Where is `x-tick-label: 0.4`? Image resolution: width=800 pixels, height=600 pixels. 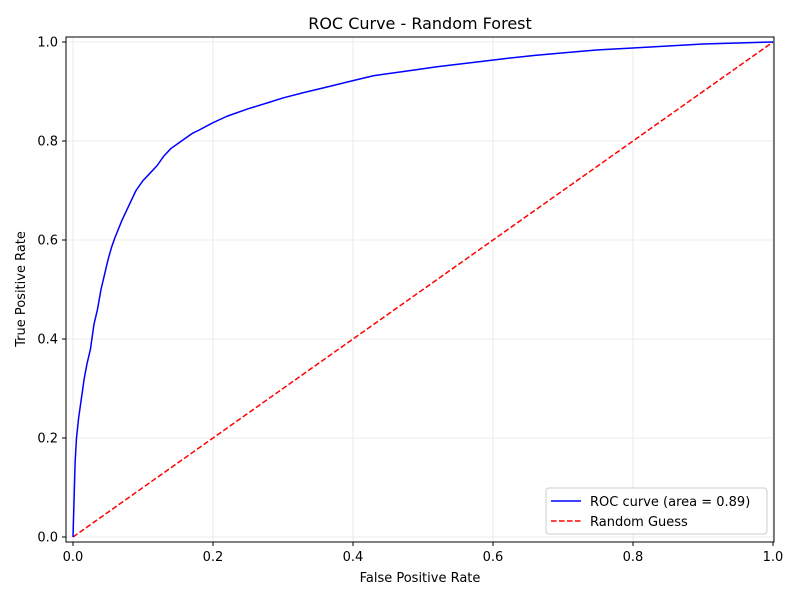
x-tick-label: 0.4 is located at coordinates (353, 557).